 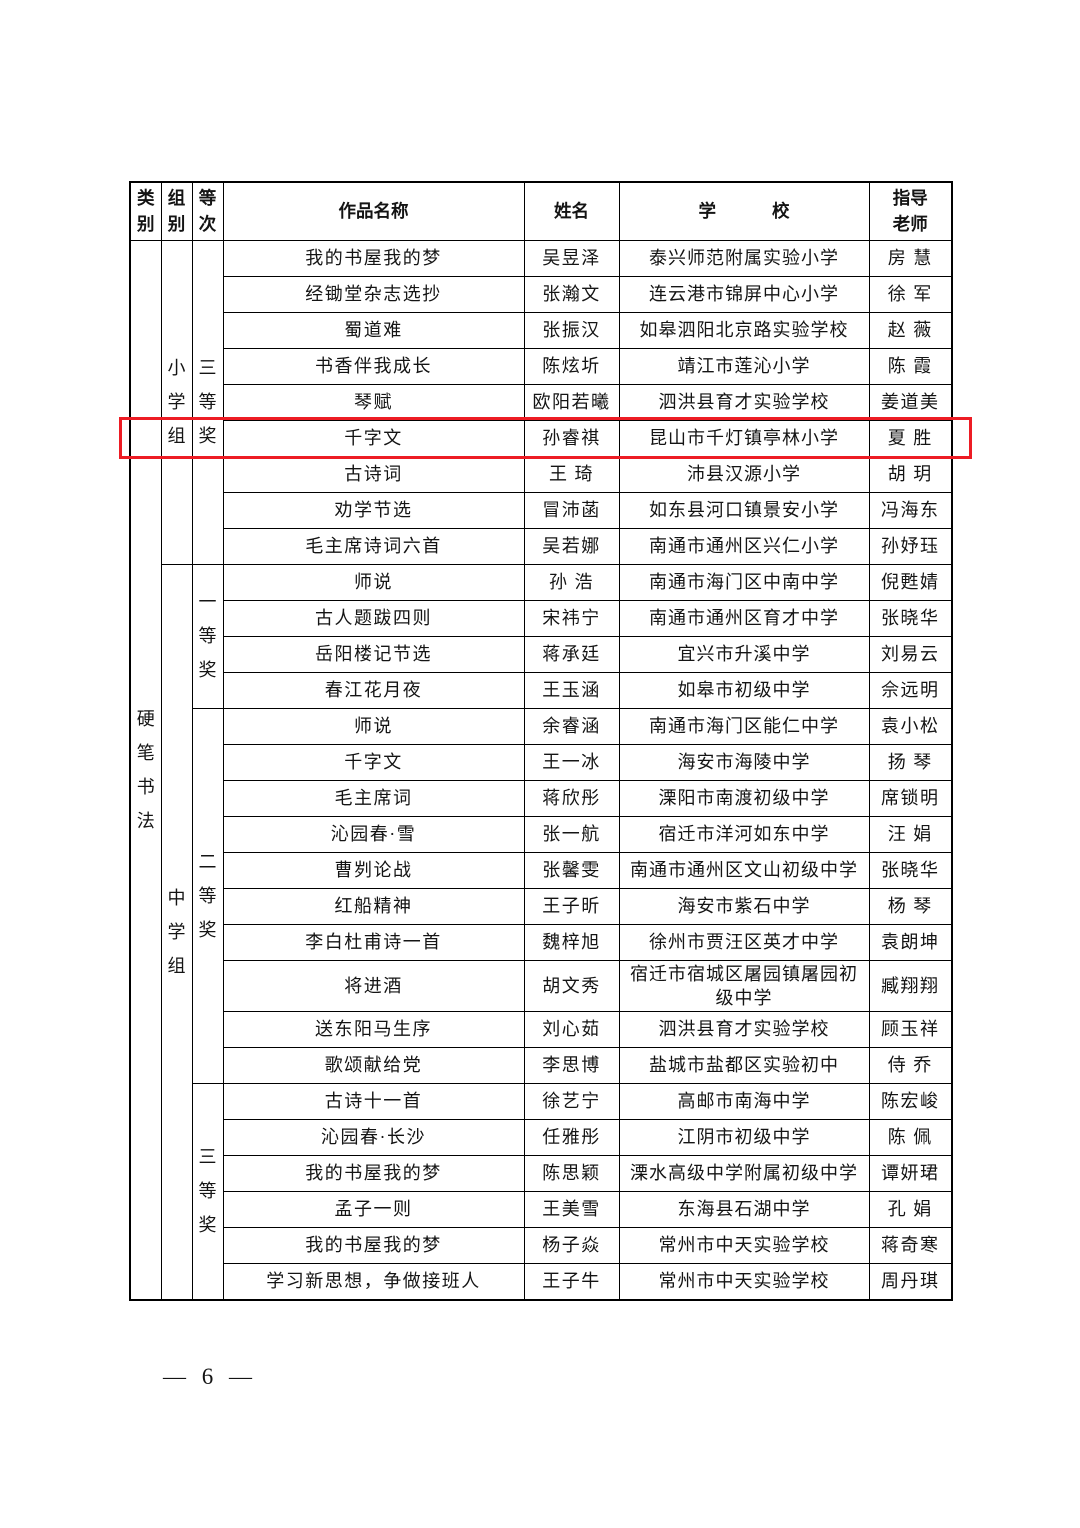 I want to click on teacher-cell: 佘远明, so click(x=910, y=690).